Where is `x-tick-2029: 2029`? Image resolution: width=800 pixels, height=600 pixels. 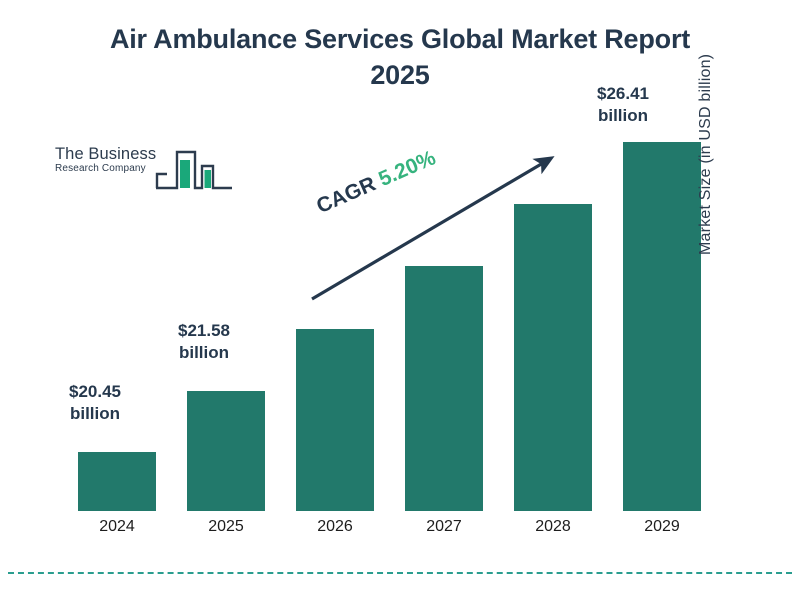 x-tick-2029: 2029 is located at coordinates (662, 526).